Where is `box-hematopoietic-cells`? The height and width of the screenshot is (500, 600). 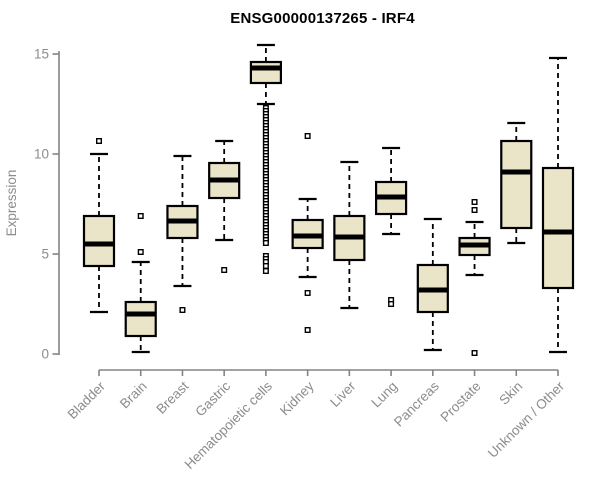 box-hematopoietic-cells is located at coordinates (266, 72).